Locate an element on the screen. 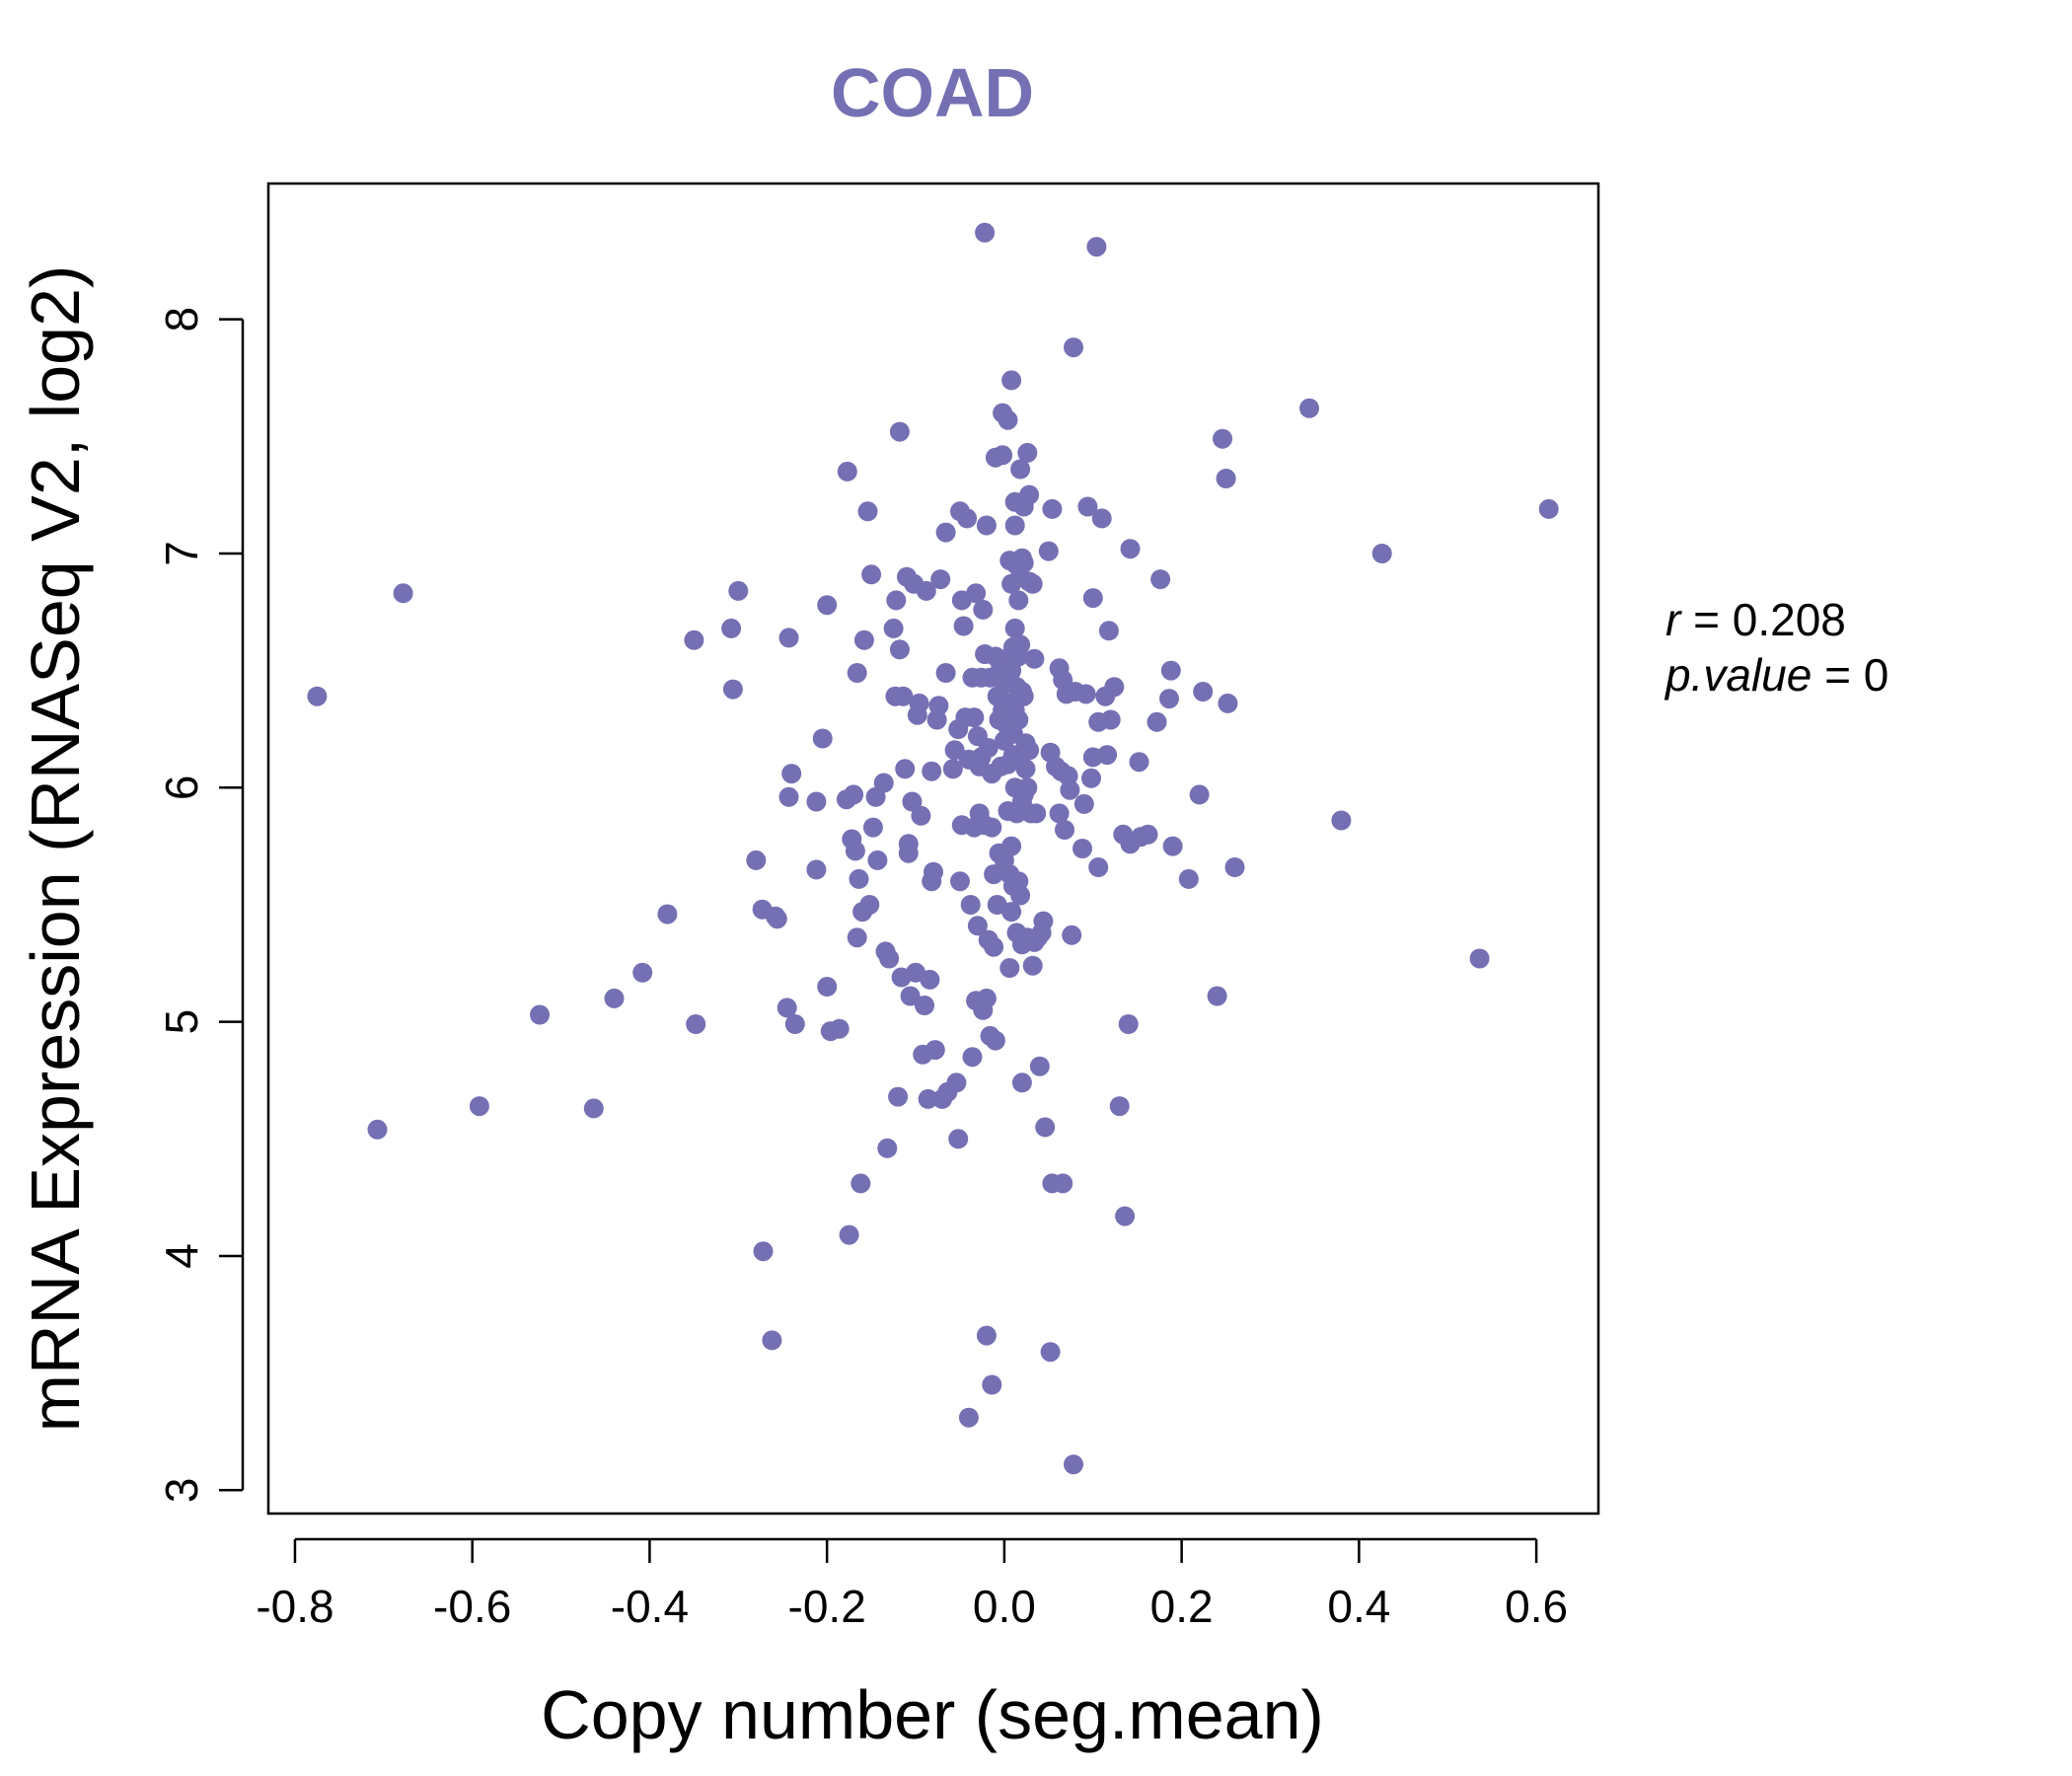 Image resolution: width=2072 pixels, height=1776 pixels. p-equals: = is located at coordinates (1844, 675).